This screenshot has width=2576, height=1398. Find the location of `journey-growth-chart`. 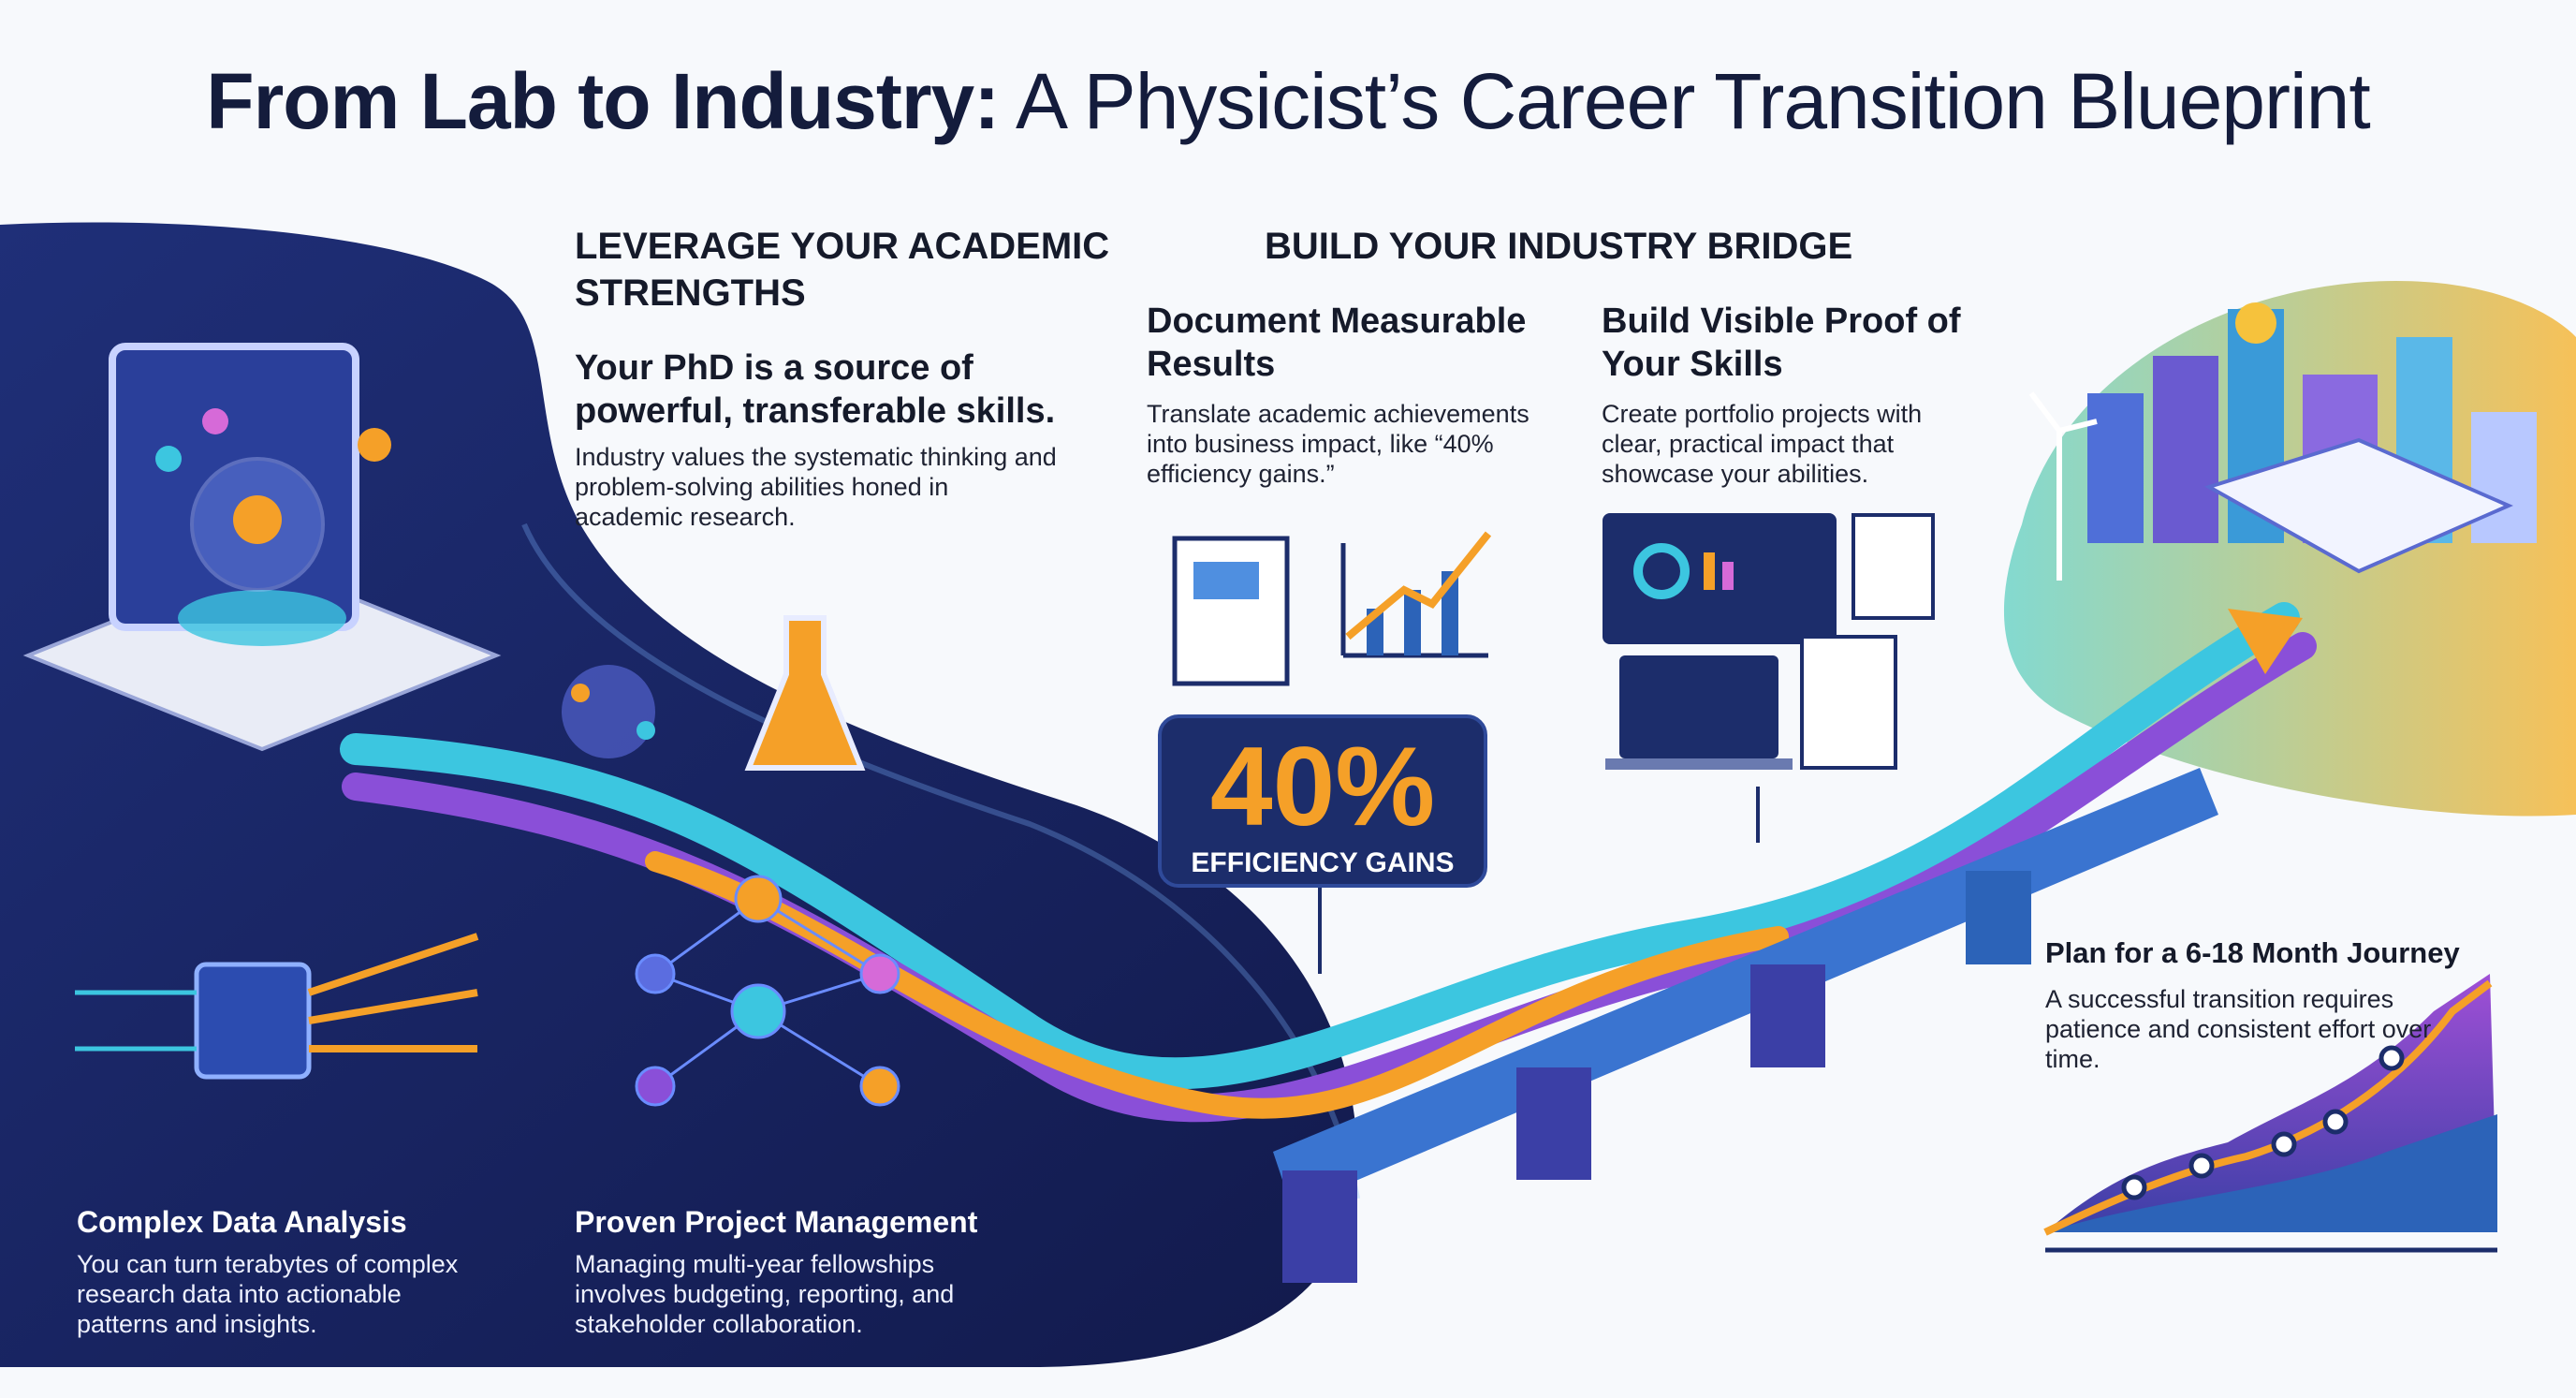

journey-growth-chart is located at coordinates (2270, 1113).